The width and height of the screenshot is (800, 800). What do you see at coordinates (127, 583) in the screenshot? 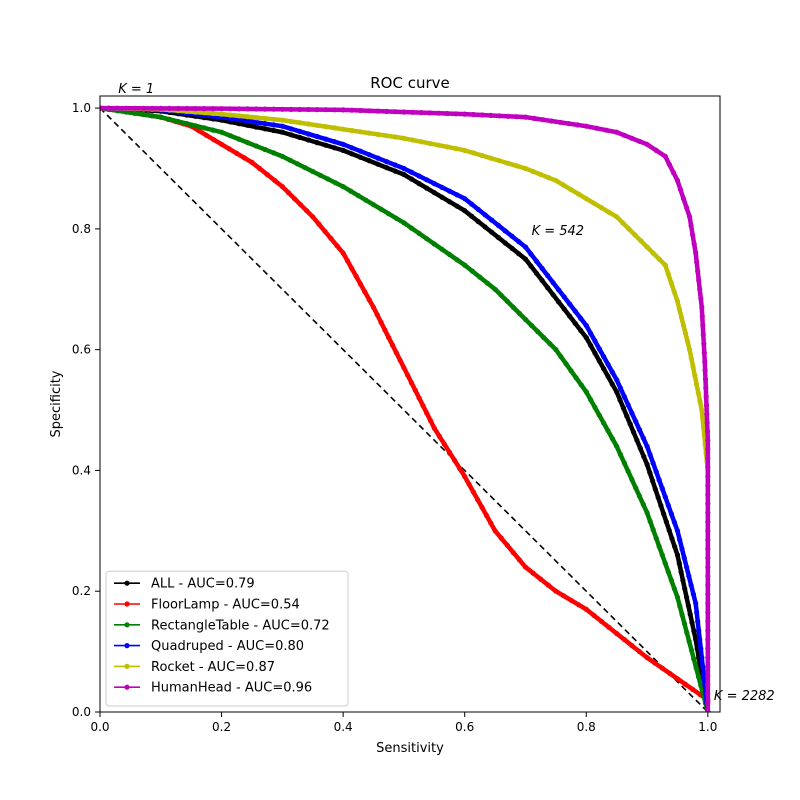
I see `legend-marker` at bounding box center [127, 583].